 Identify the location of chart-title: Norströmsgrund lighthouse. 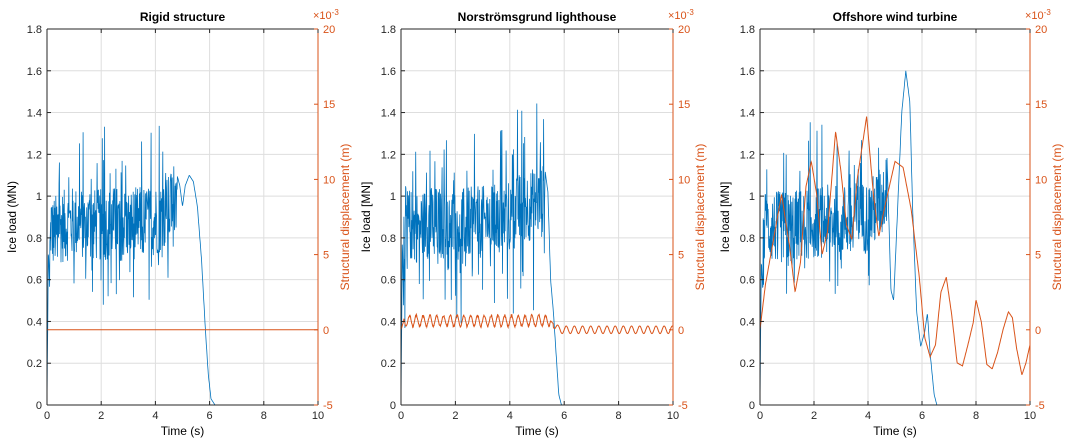
(537, 17).